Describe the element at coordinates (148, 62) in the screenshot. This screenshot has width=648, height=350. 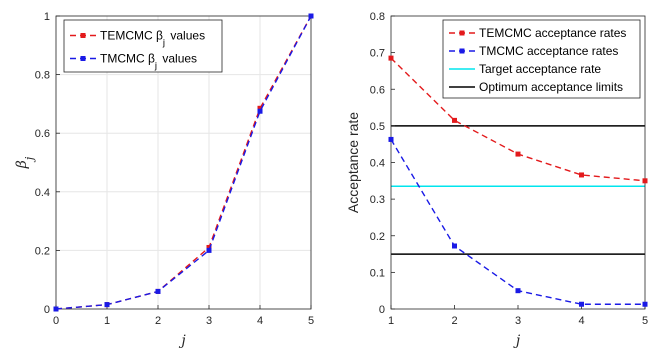
I see `legend-label: TMCMC βj values` at that location.